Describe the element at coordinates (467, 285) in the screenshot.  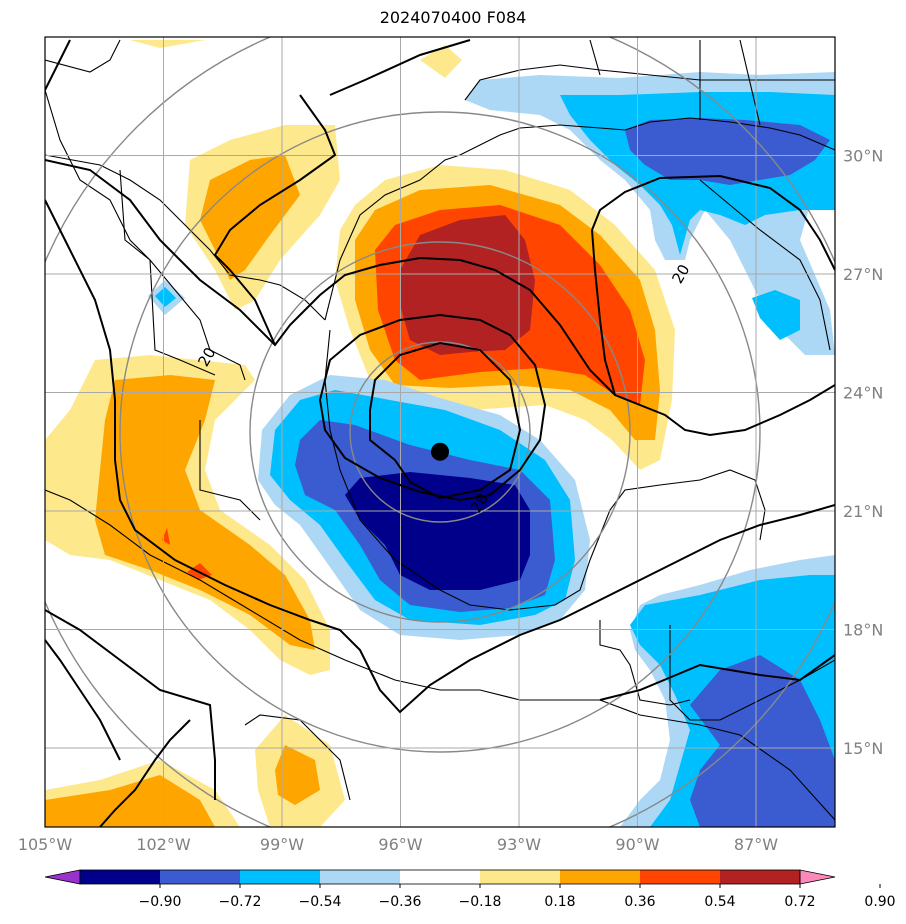
I see `positive-anomaly-gulf` at that location.